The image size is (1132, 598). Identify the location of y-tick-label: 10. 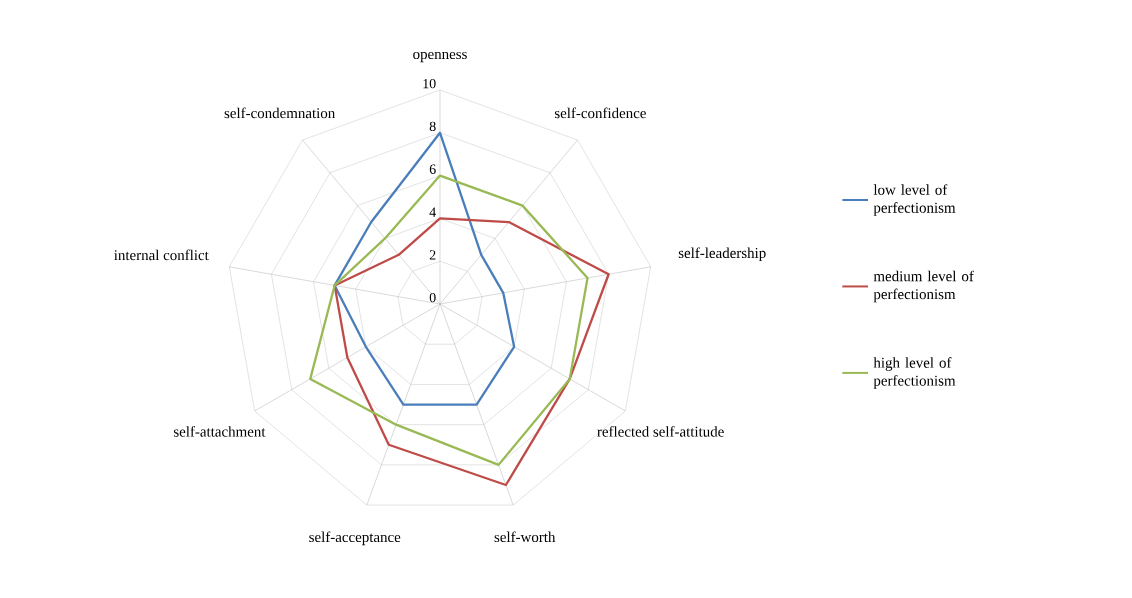
(429, 83).